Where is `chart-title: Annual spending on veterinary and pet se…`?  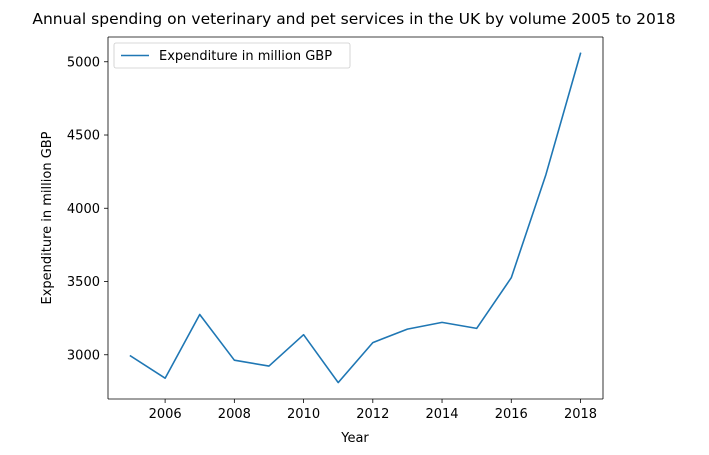 chart-title: Annual spending on veterinary and pet se… is located at coordinates (353, 19).